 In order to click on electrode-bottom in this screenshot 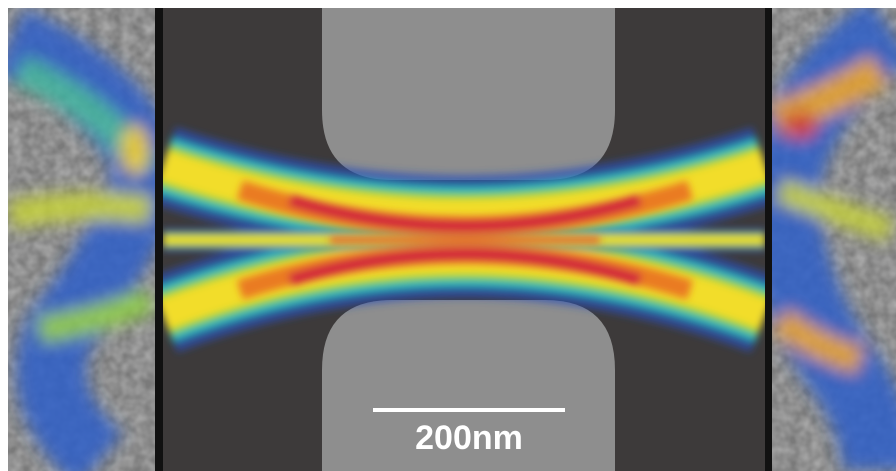, I will do `click(468, 385)`.